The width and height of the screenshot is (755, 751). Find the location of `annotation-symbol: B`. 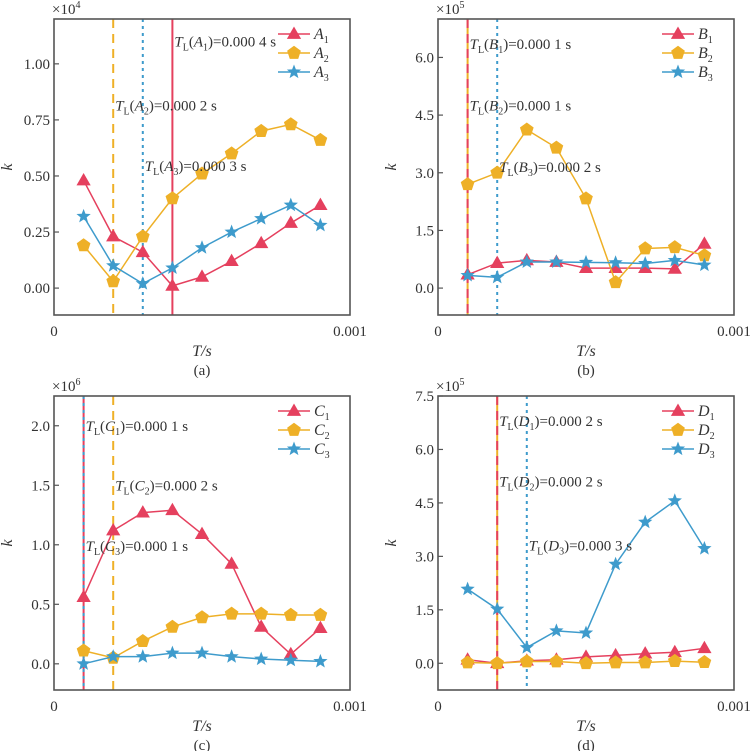

annotation-symbol: B is located at coordinates (493, 45).